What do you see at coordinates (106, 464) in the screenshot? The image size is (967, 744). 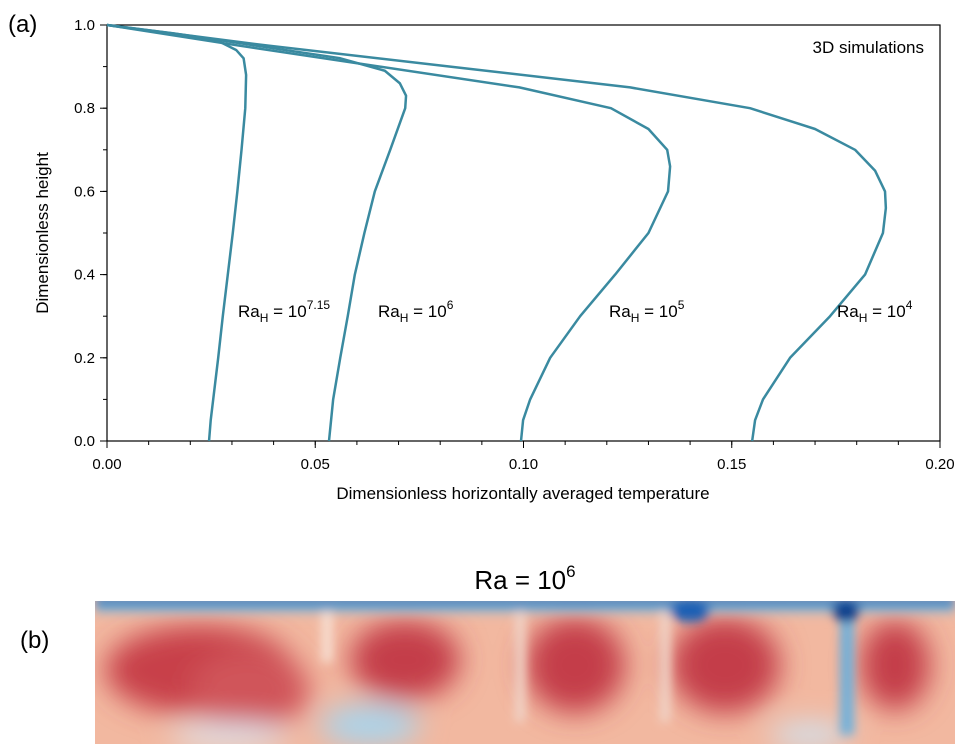 I see `x-tick-label: 0.00` at bounding box center [106, 464].